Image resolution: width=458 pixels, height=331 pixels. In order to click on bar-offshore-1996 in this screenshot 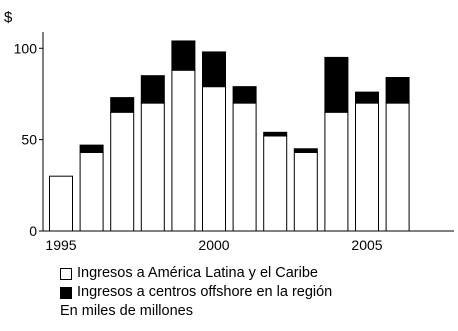, I will do `click(91, 148)`.